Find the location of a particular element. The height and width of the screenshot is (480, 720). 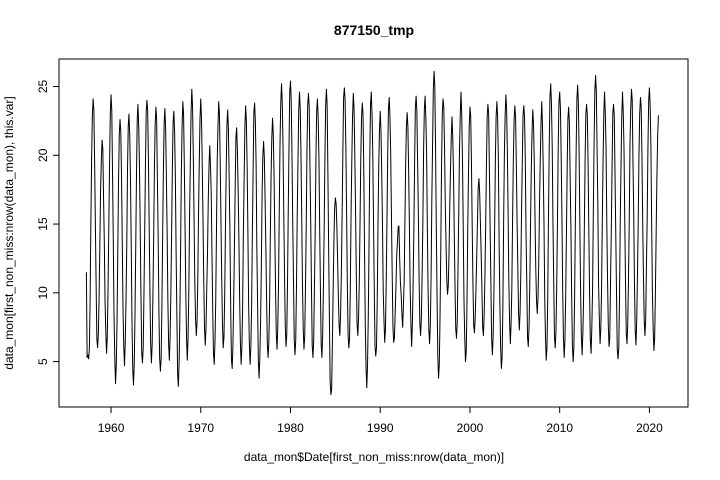

y-tick-label: 5 is located at coordinates (43, 361).